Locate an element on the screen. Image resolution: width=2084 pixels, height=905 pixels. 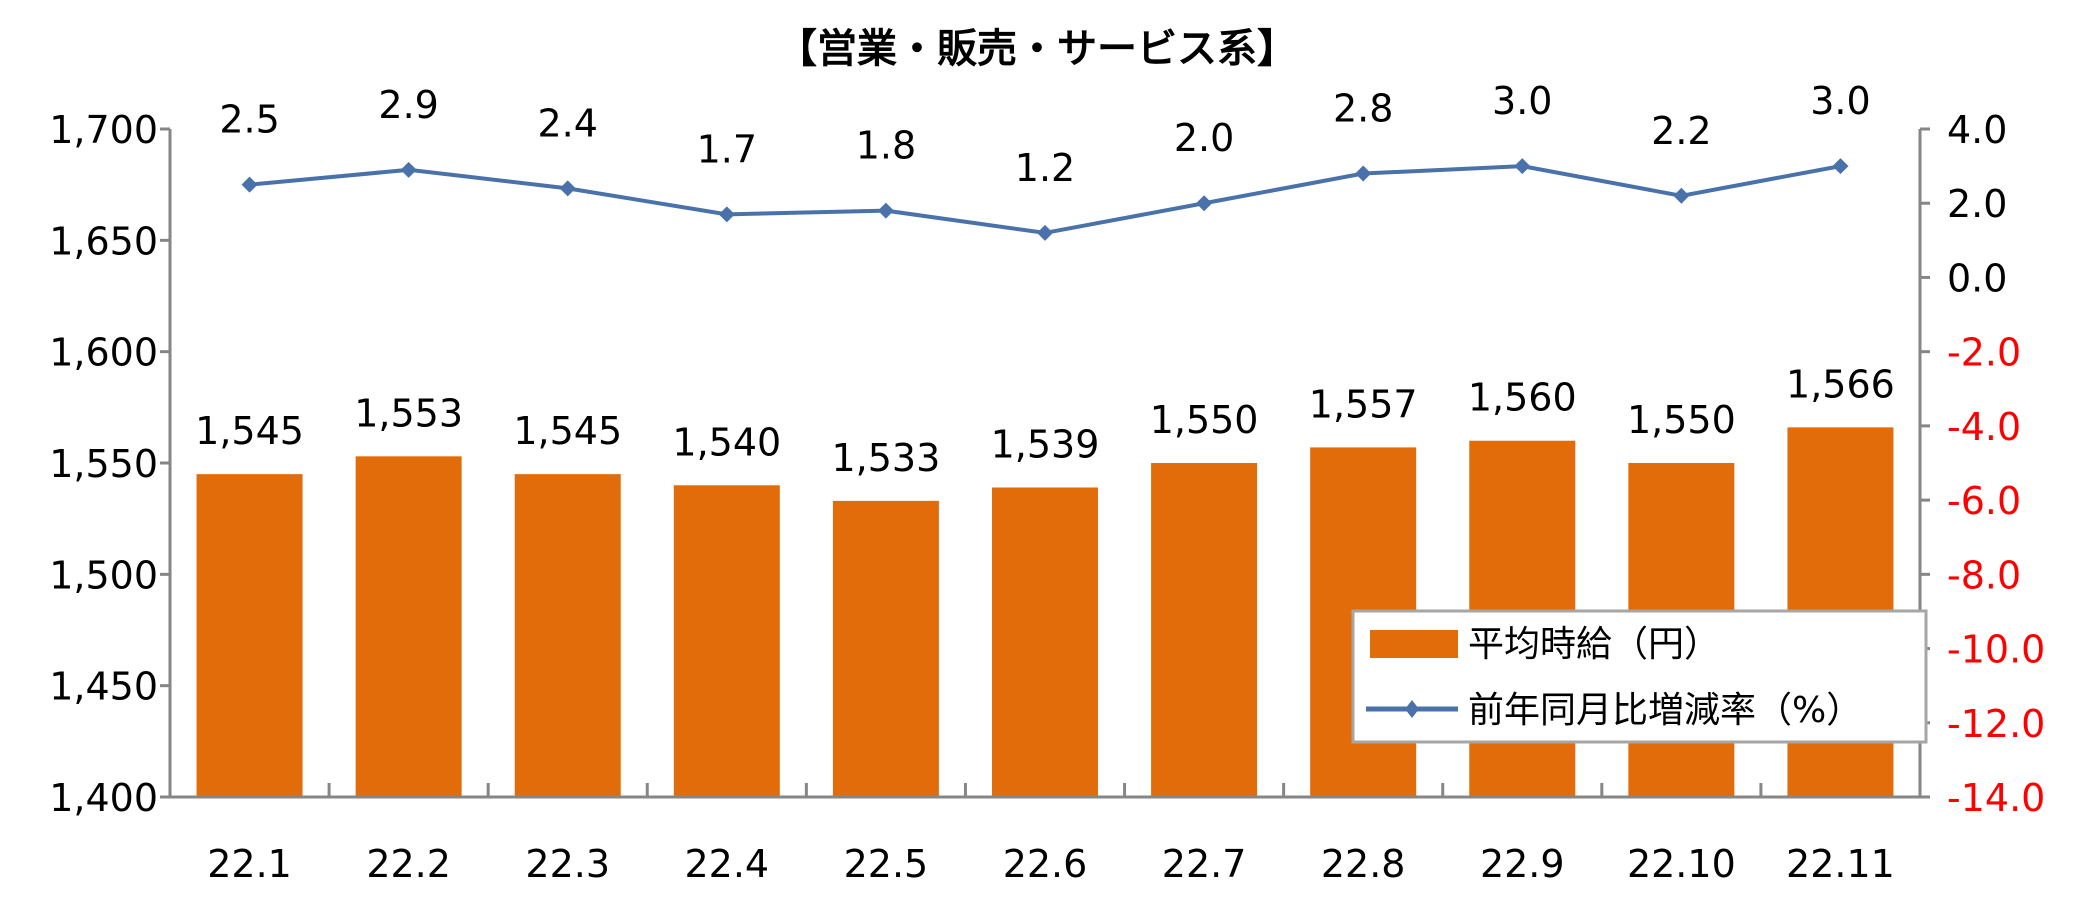
y-right-tick-label: -10.0 is located at coordinates (1996, 650).